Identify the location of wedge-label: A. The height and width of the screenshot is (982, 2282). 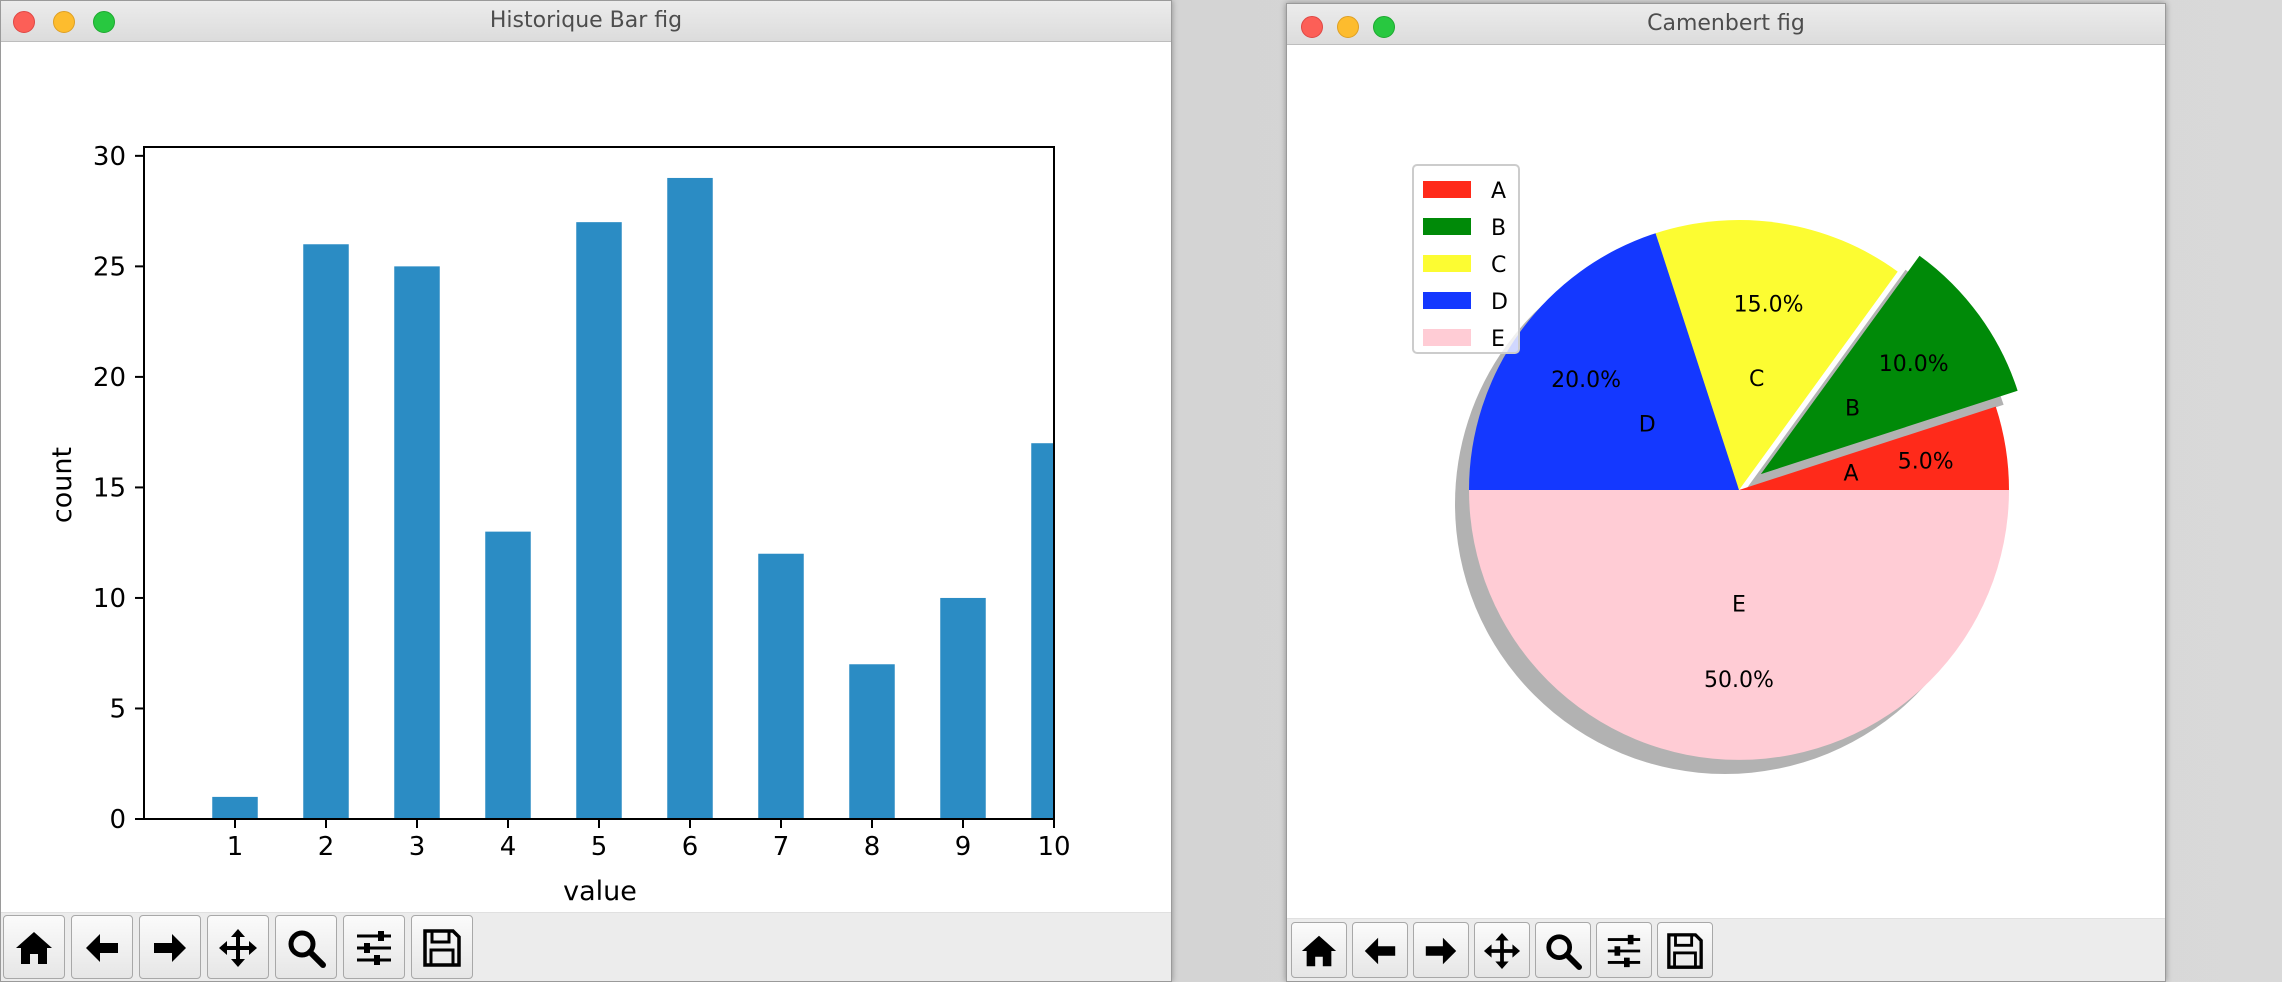
(1850, 473).